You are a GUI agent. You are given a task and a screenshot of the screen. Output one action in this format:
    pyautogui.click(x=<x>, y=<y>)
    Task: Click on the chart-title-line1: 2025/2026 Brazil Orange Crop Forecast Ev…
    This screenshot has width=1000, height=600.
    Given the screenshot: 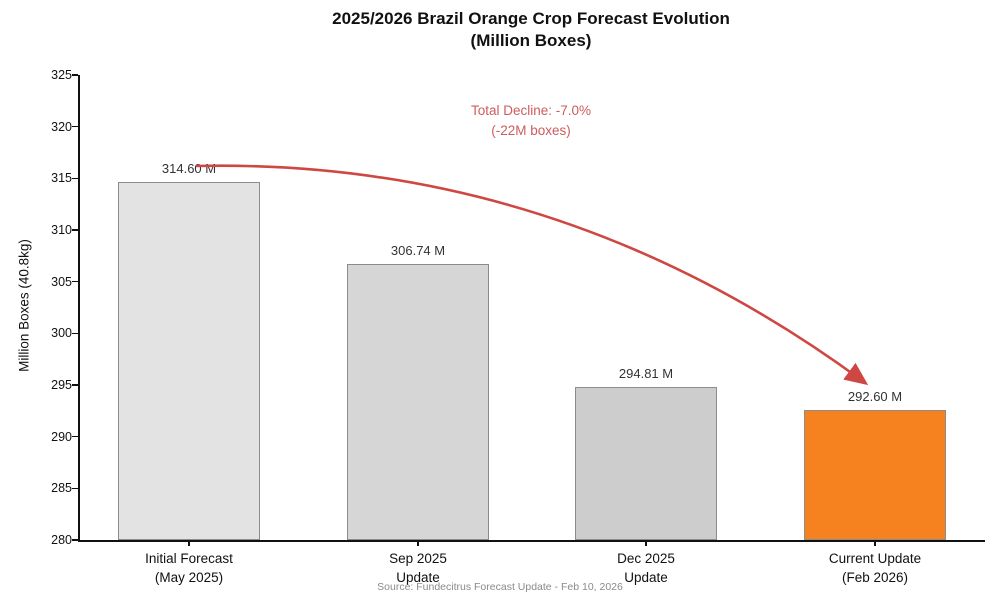 What is the action you would take?
    pyautogui.click(x=531, y=18)
    